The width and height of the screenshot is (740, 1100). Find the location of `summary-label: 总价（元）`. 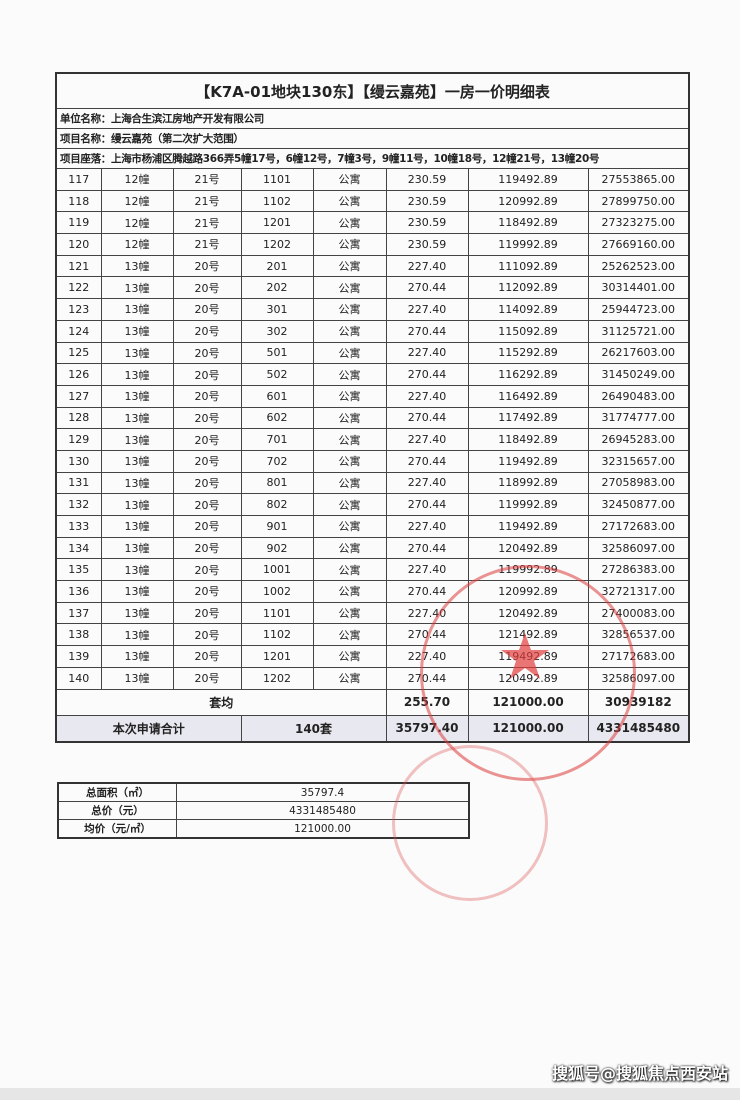

summary-label: 总价（元） is located at coordinates (117, 810).